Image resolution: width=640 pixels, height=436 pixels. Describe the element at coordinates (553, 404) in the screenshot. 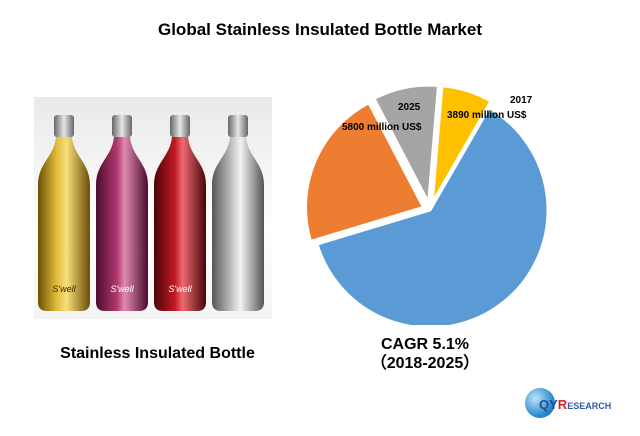

I see `logo-letter-y: Y` at that location.